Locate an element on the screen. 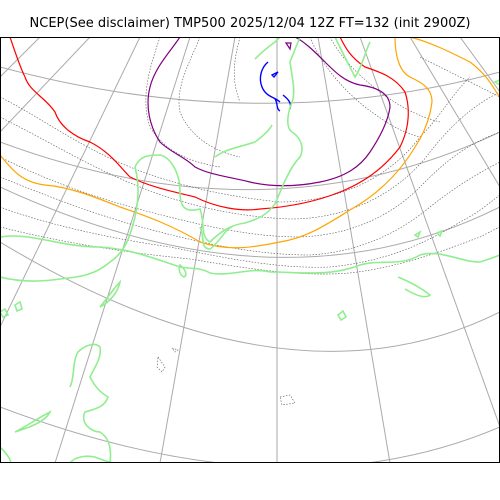  isotherm-purple is located at coordinates (269, 112).